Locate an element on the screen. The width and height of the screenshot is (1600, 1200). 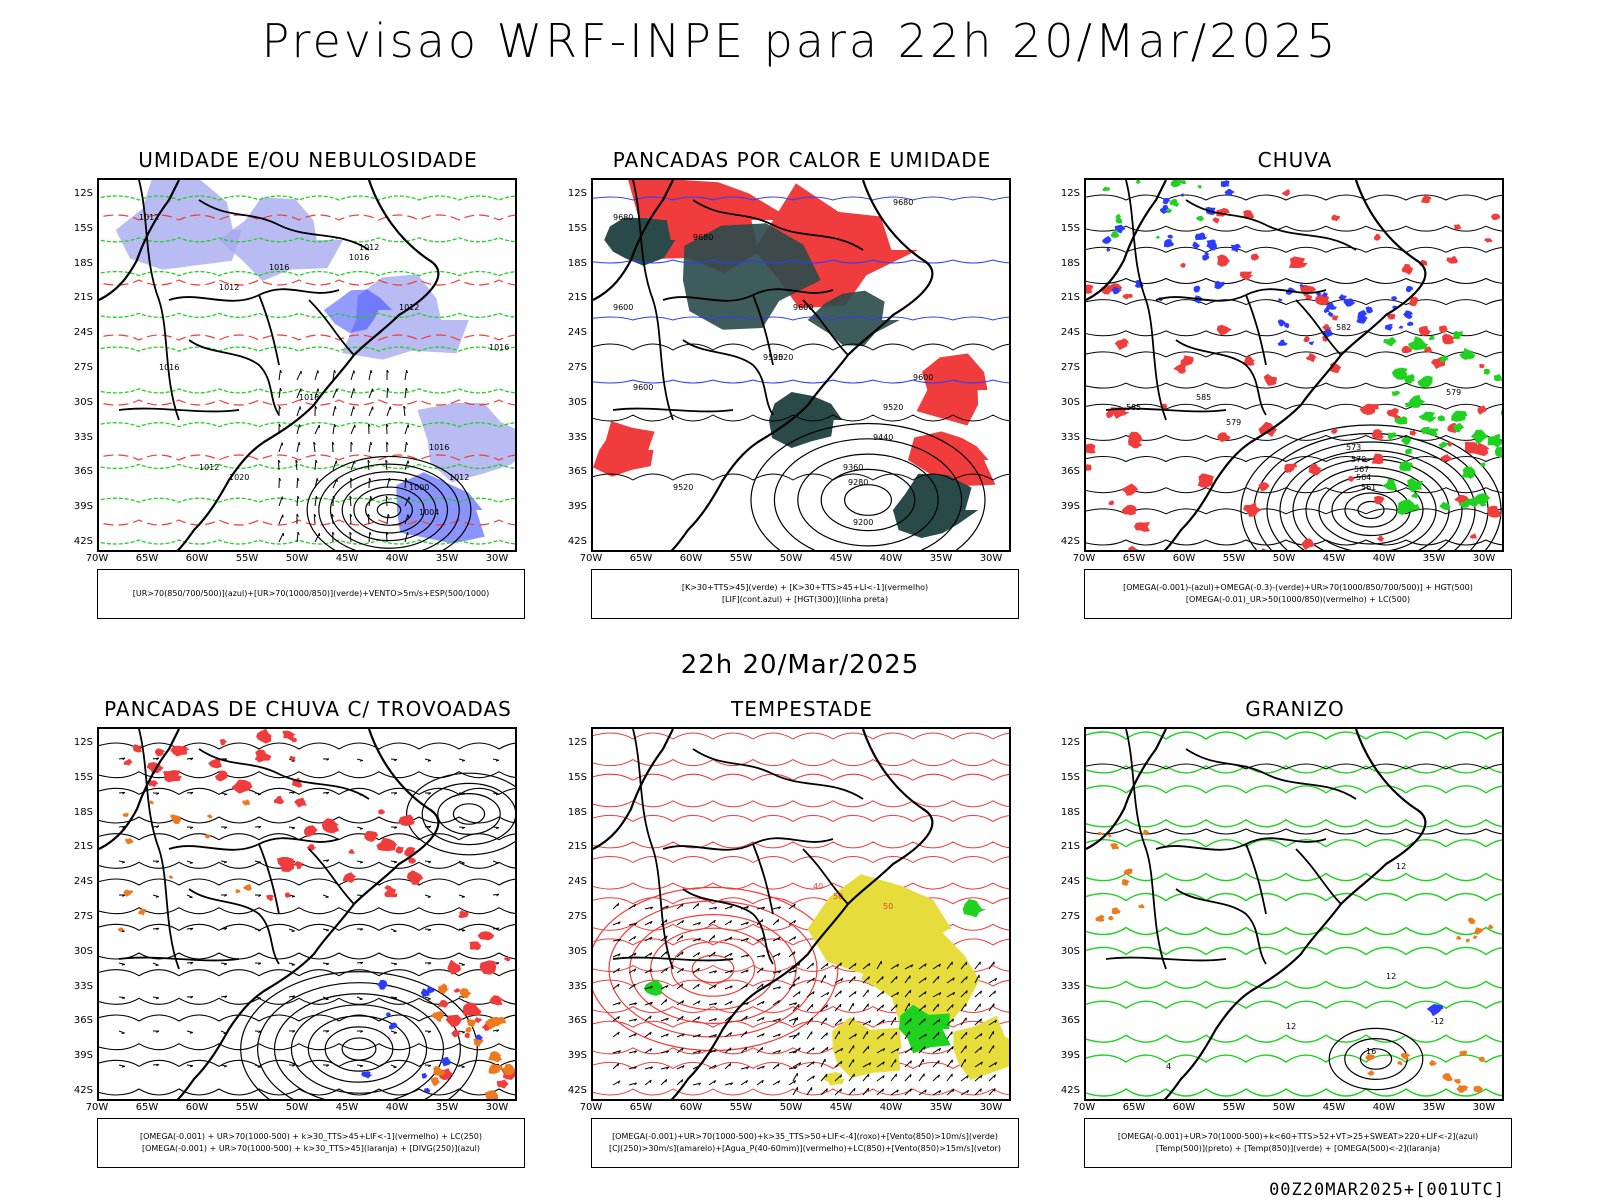
longitude-label: 50W is located at coordinates (1284, 558).